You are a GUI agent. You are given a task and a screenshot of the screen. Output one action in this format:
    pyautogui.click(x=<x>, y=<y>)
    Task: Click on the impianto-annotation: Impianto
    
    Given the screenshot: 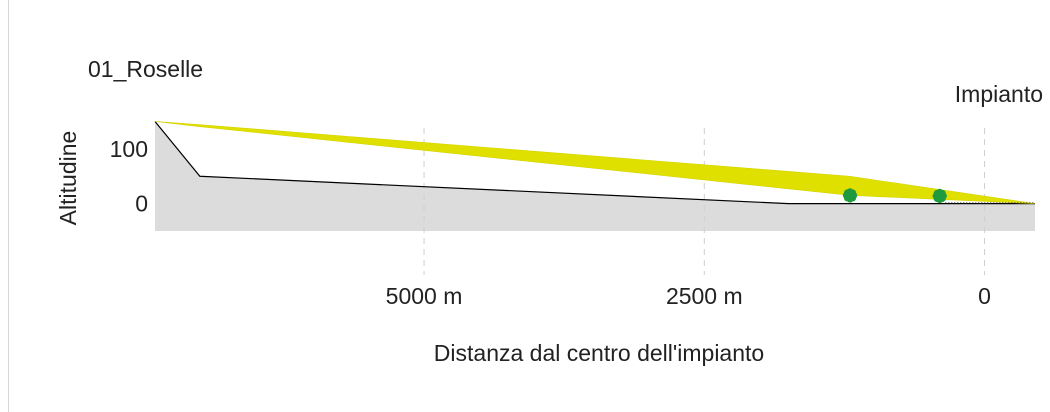 What is the action you would take?
    pyautogui.click(x=999, y=94)
    